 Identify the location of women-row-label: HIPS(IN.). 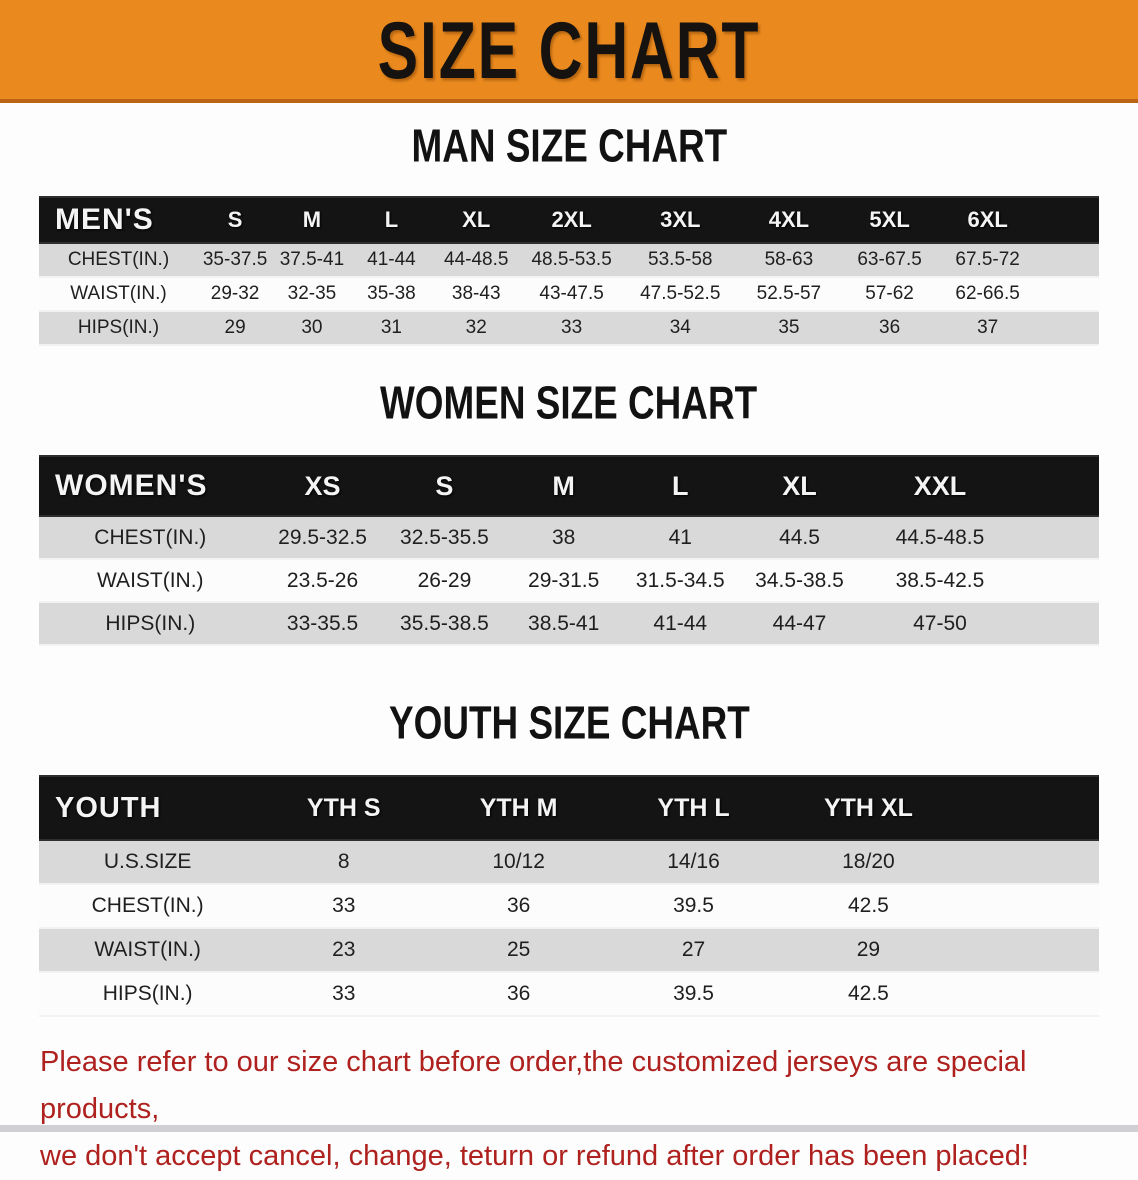
(150, 623).